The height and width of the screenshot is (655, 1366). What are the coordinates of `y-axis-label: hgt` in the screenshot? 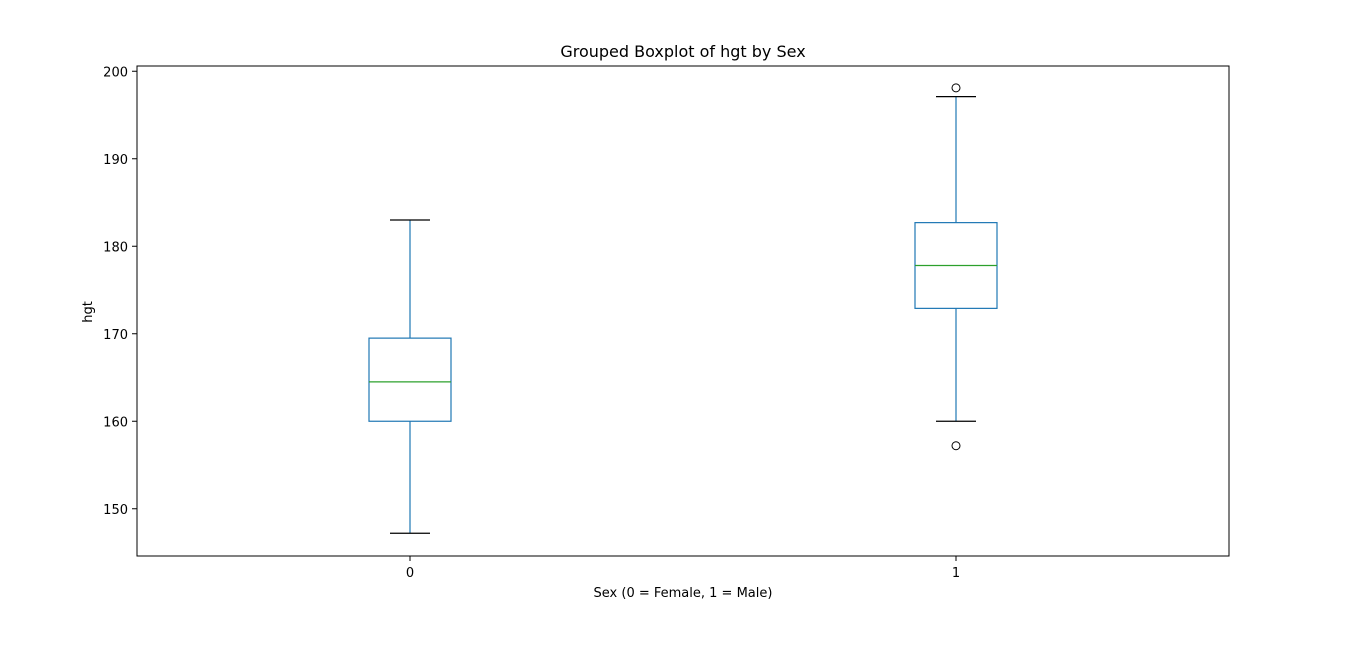 It's located at (88, 312).